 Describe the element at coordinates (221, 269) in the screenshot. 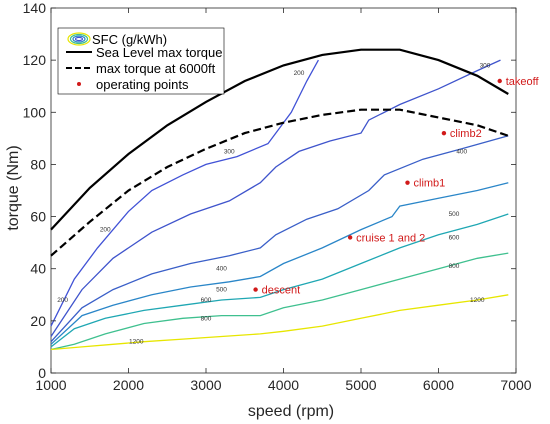

I see `contour-label-400-0: 400` at that location.